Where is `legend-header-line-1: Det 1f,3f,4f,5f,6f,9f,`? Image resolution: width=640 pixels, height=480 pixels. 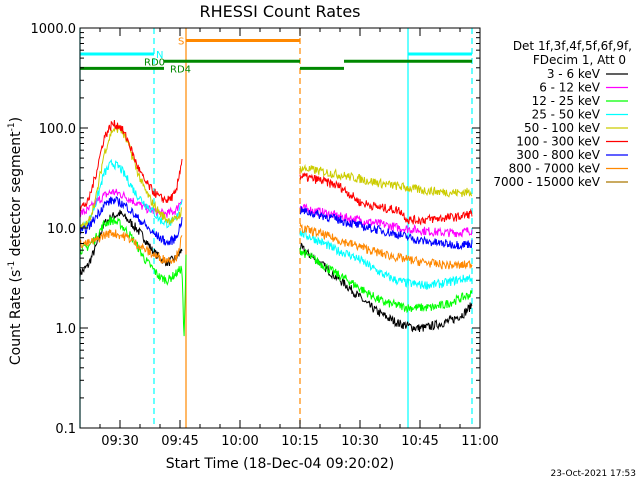 legend-header-line-1: Det 1f,3f,4f,5f,6f,9f, is located at coordinates (572, 46).